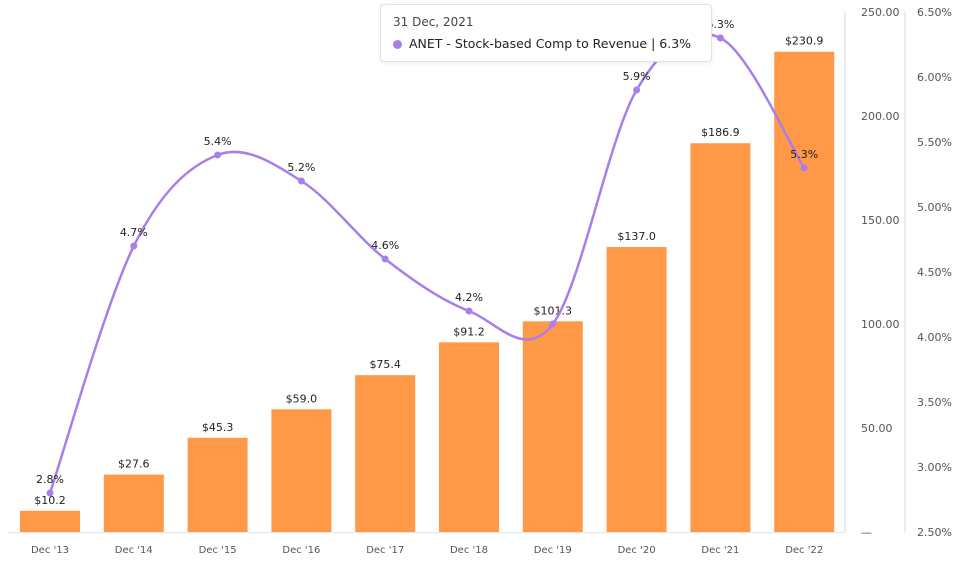 The width and height of the screenshot is (965, 567). I want to click on bar-value-label: $10.2, so click(50, 500).